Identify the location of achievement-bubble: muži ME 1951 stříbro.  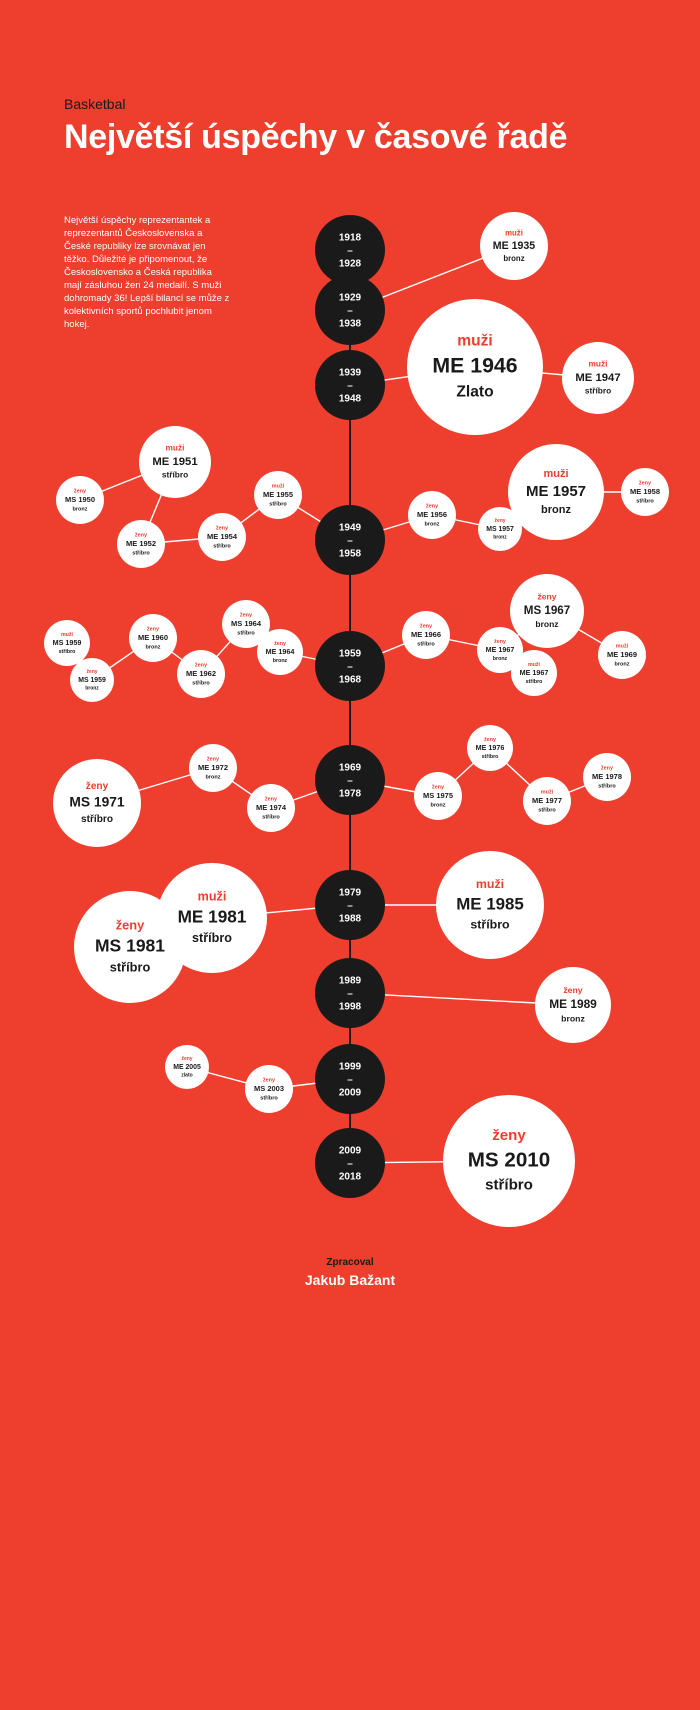
(175, 462).